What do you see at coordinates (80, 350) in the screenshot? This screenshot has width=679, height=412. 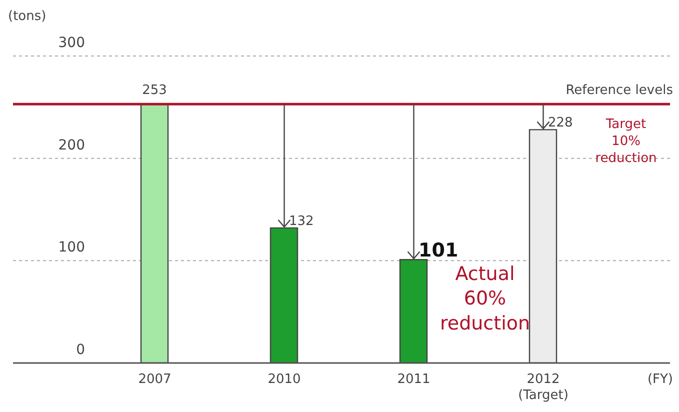 I see `y-tick-label: 0` at bounding box center [80, 350].